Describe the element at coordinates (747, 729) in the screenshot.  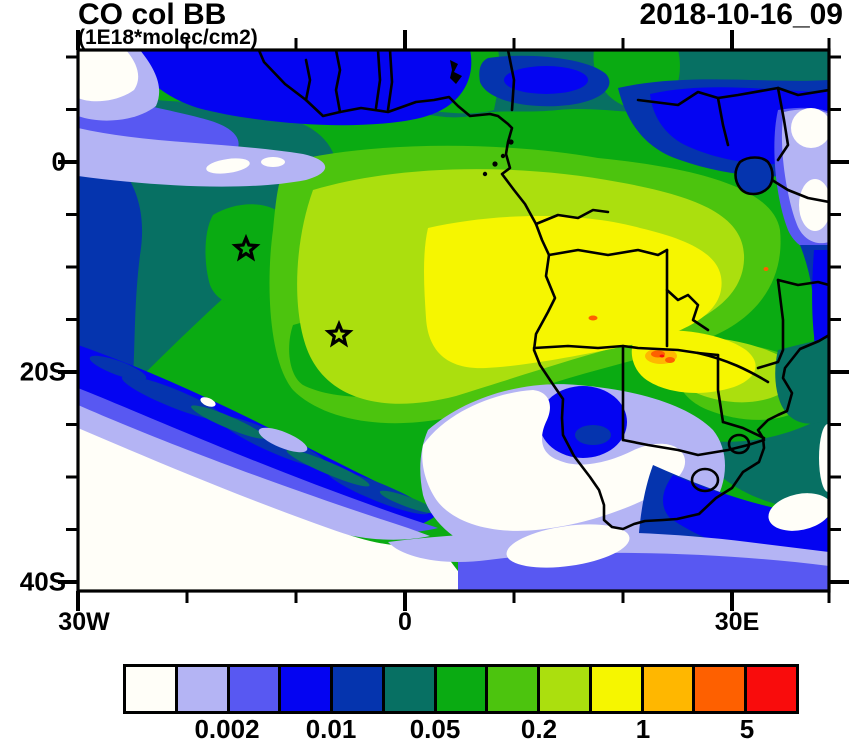
I see `colorbar-tick-label: 5` at that location.